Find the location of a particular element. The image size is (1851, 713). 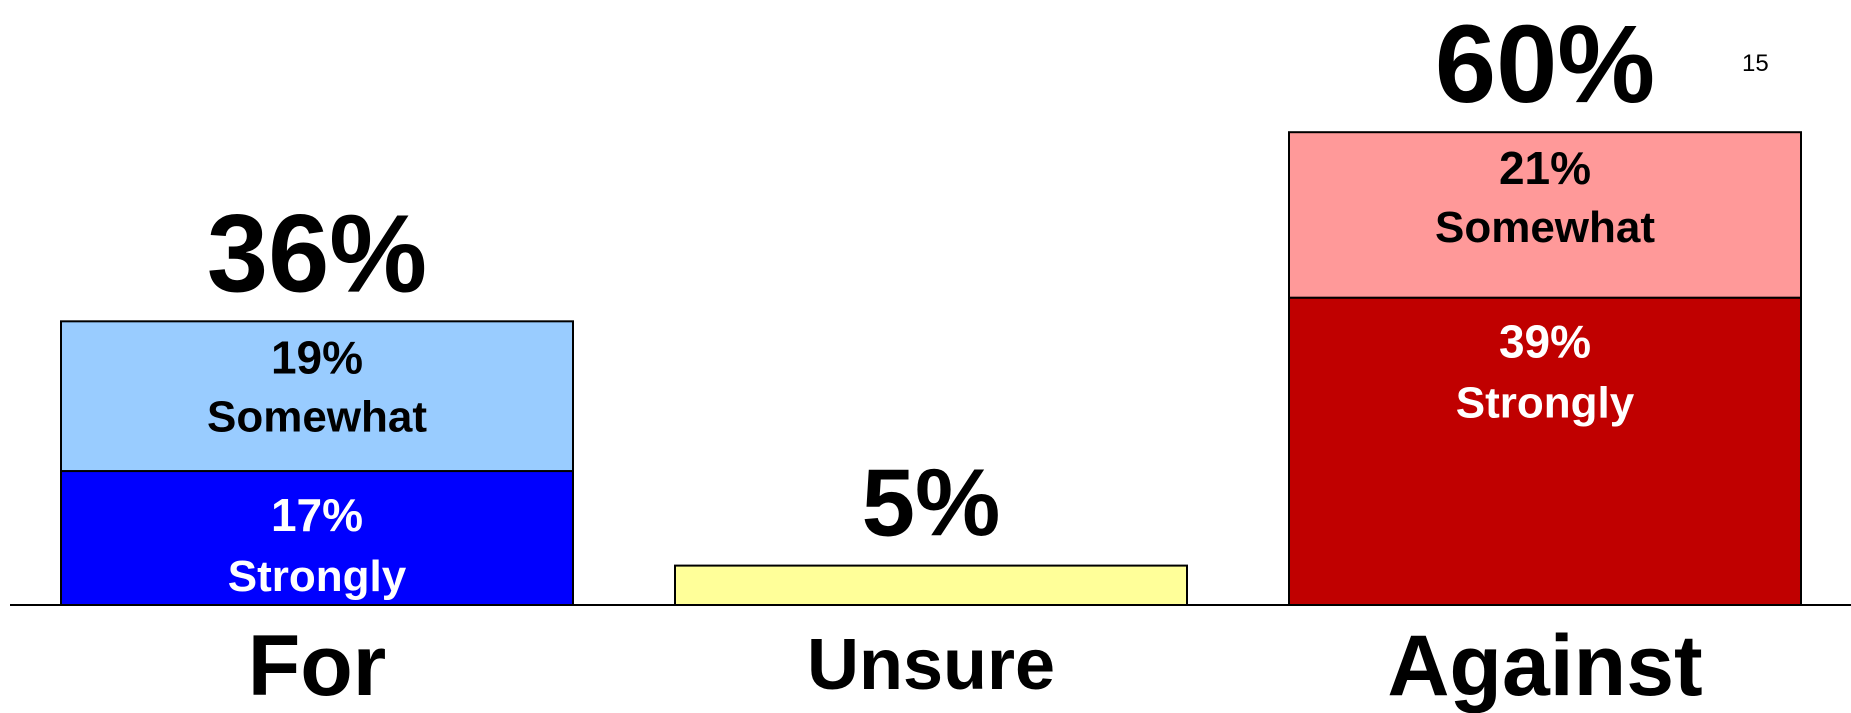

bar-total-label: 36% is located at coordinates (317, 253).